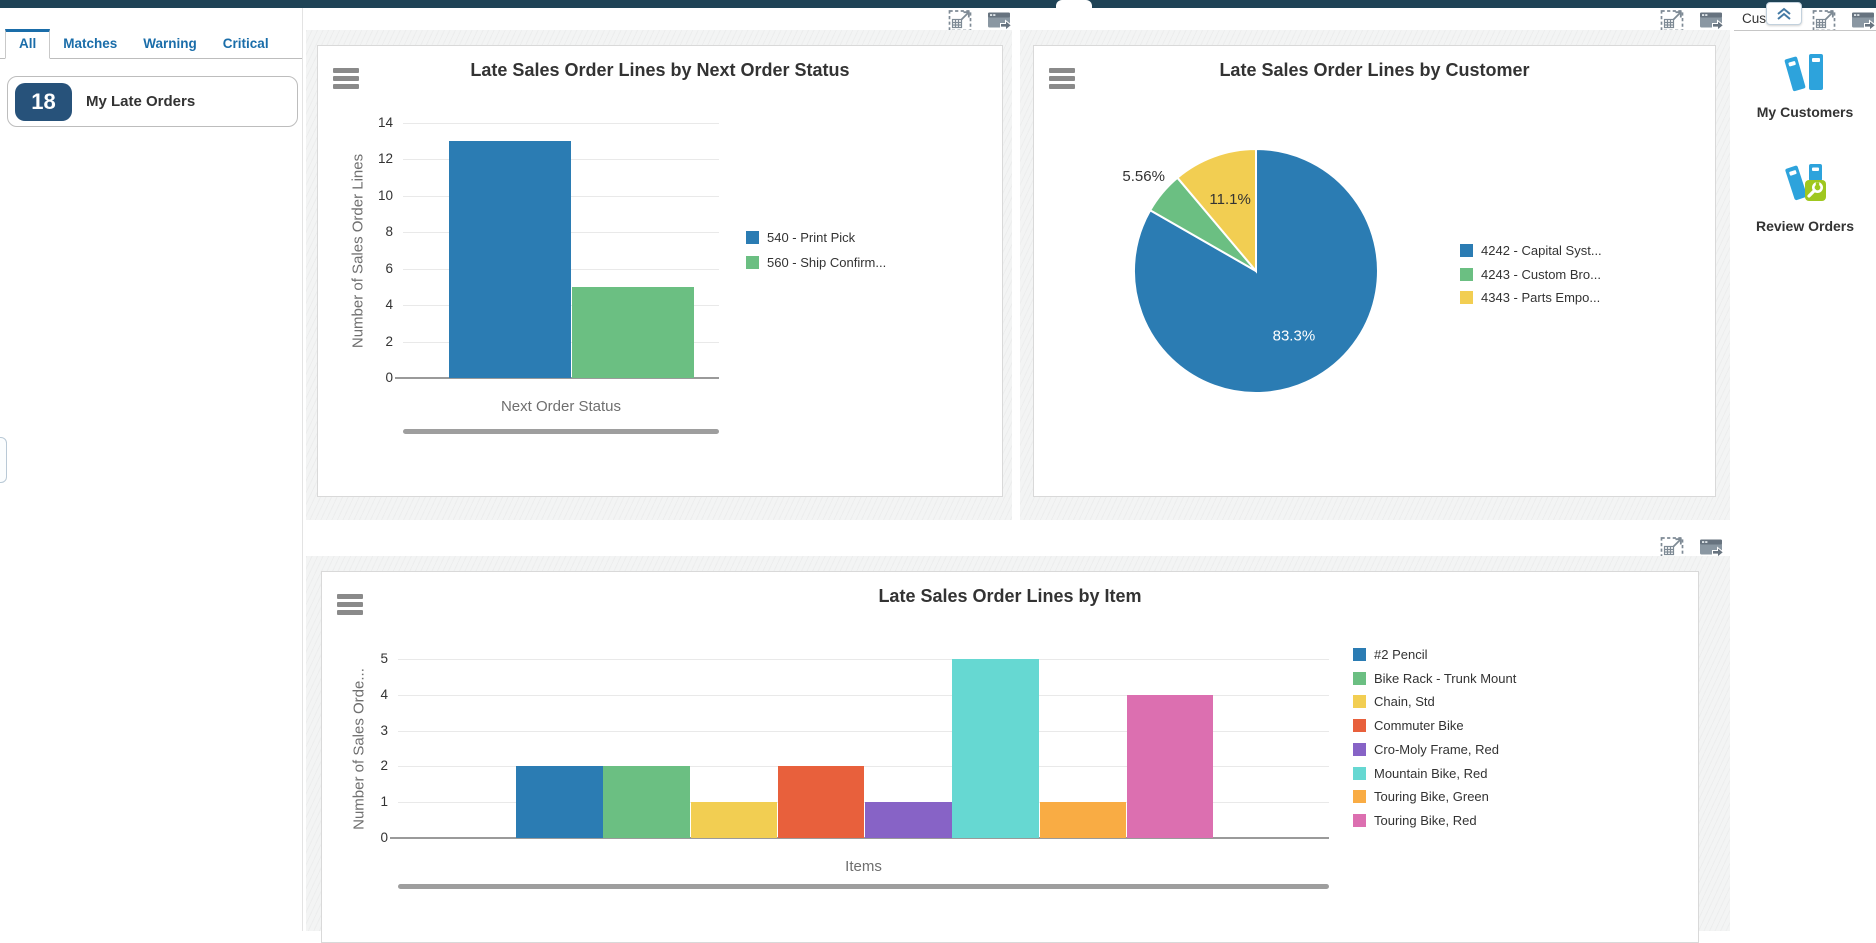 Image resolution: width=1876 pixels, height=943 pixels. I want to click on legend-item: Chain, Std, so click(1394, 701).